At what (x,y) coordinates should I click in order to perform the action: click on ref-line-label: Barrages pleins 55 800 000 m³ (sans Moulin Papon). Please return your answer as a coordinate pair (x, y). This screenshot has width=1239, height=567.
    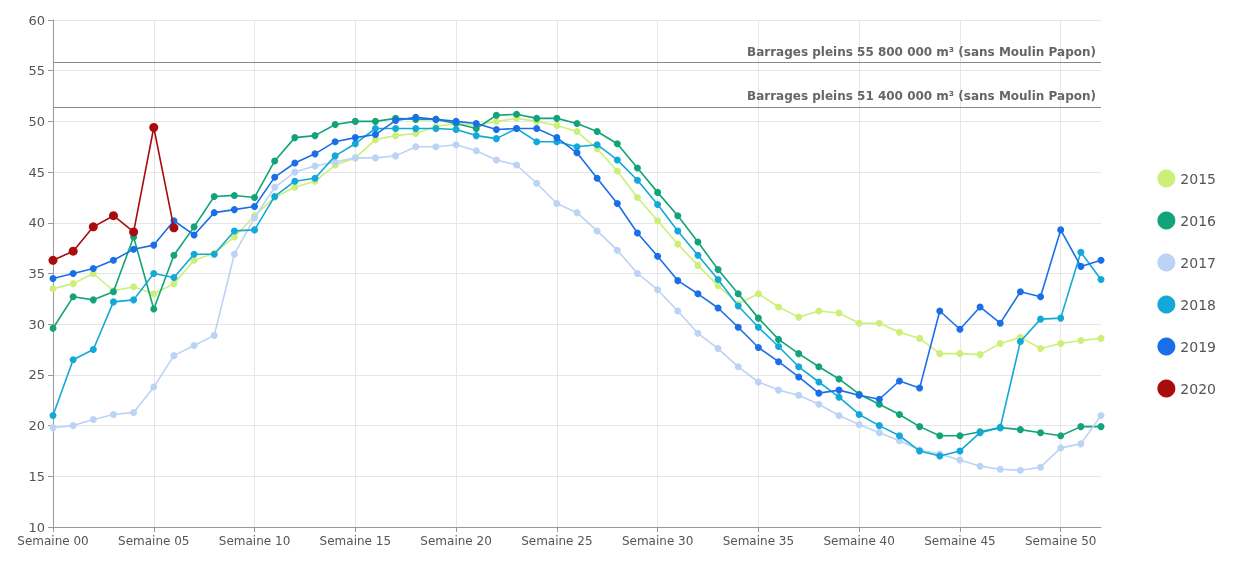
    Looking at the image, I should click on (921, 51).